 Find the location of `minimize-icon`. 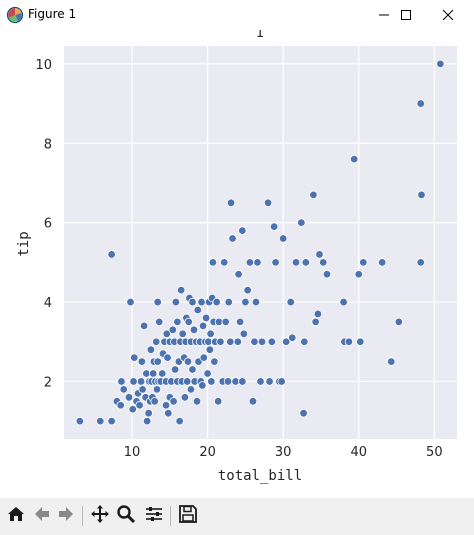

minimize-icon is located at coordinates (384, 15).